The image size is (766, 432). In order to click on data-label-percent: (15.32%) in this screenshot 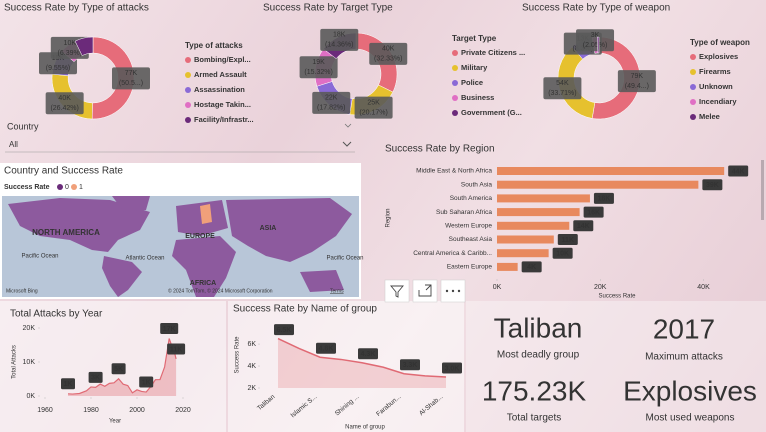, I will do `click(318, 72)`.